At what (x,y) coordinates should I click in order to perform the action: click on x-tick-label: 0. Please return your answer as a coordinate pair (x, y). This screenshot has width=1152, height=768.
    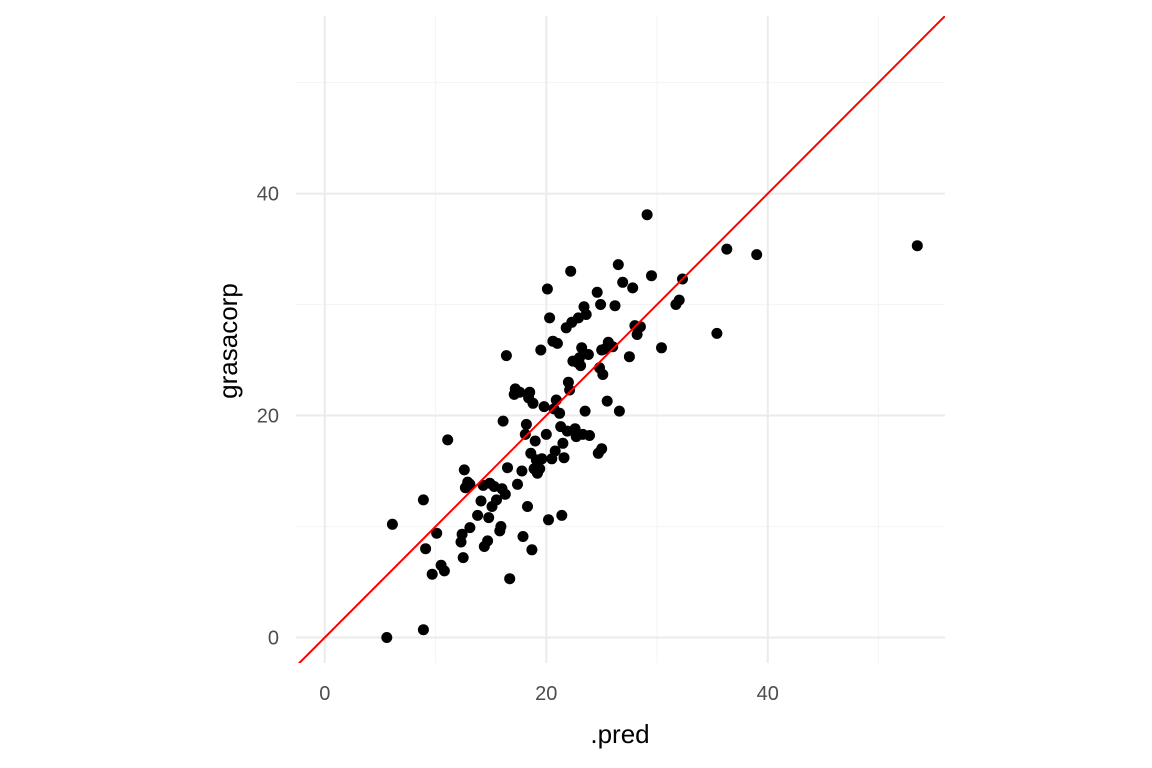
    Looking at the image, I should click on (324, 694).